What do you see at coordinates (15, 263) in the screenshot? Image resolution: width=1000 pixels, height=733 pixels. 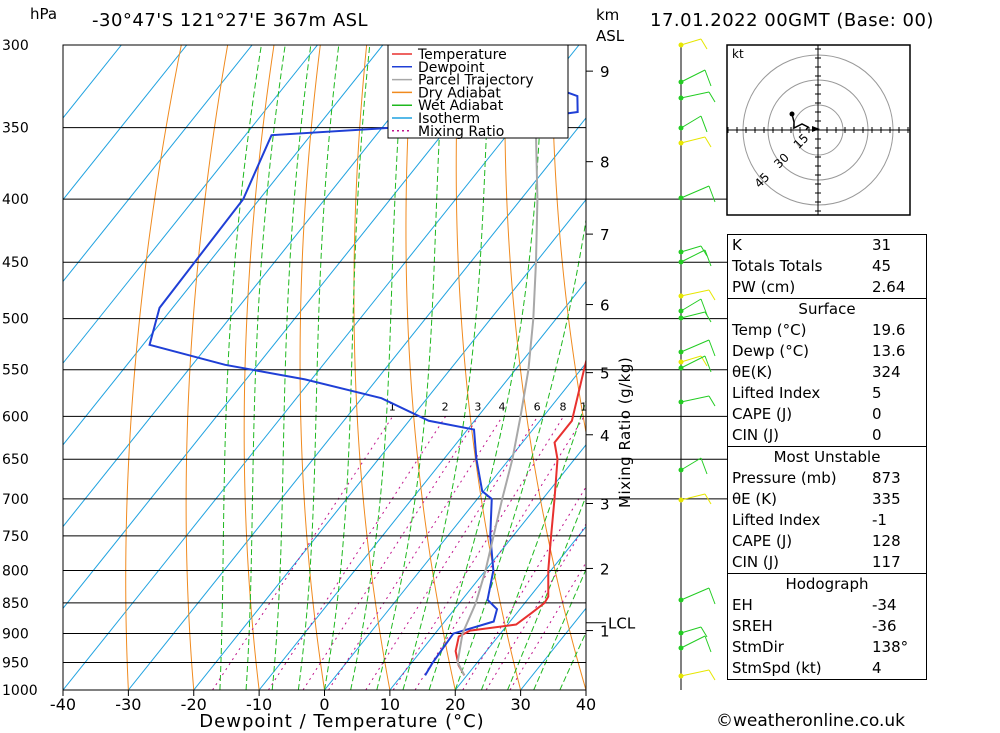 I see `pressure-tick-label: 450` at bounding box center [15, 263].